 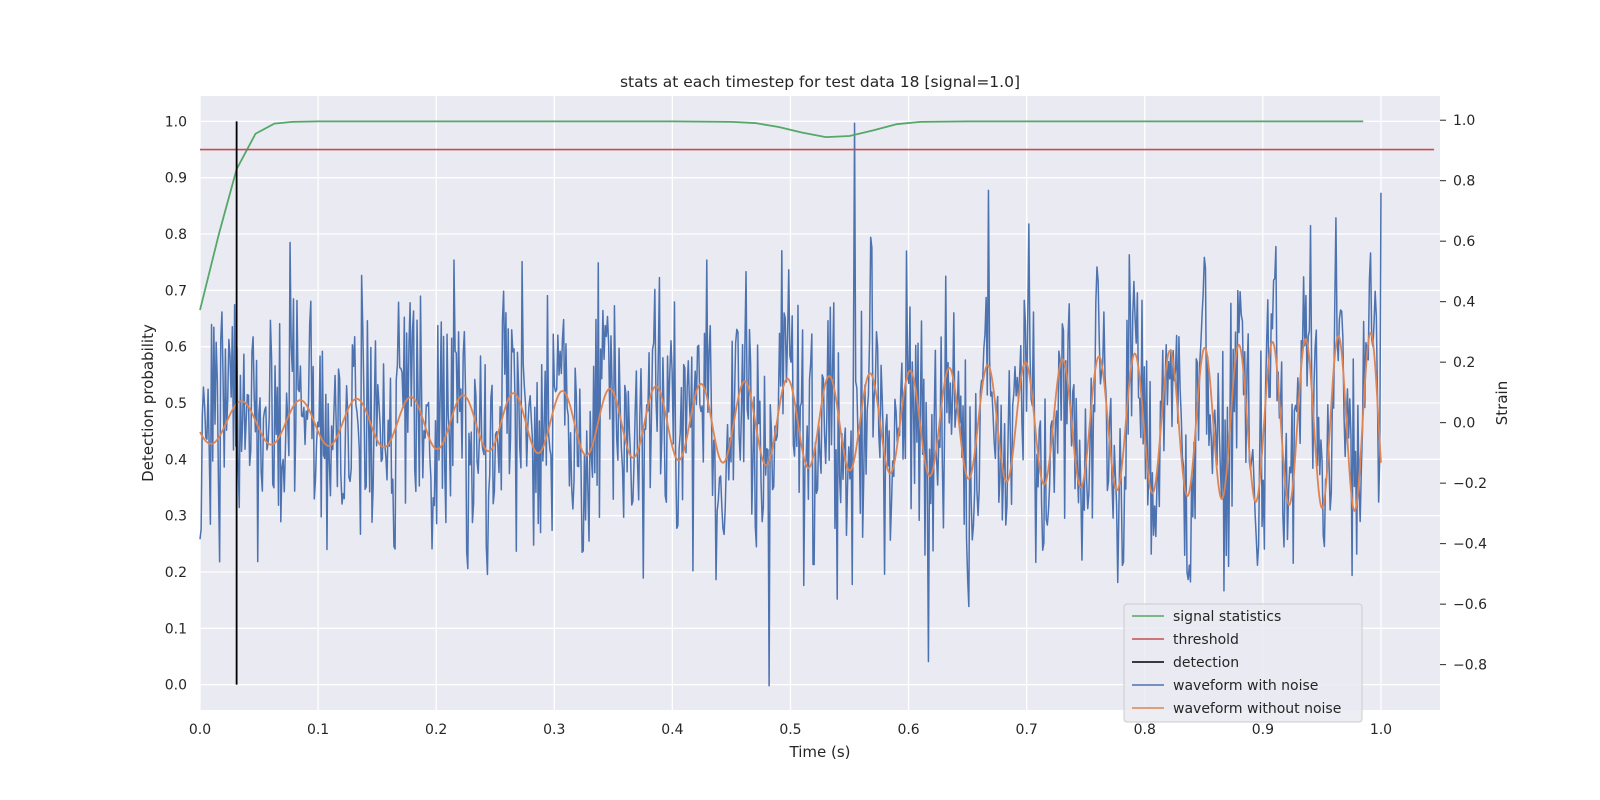 I want to click on x-tick-label: 0.9, so click(x=1263, y=730).